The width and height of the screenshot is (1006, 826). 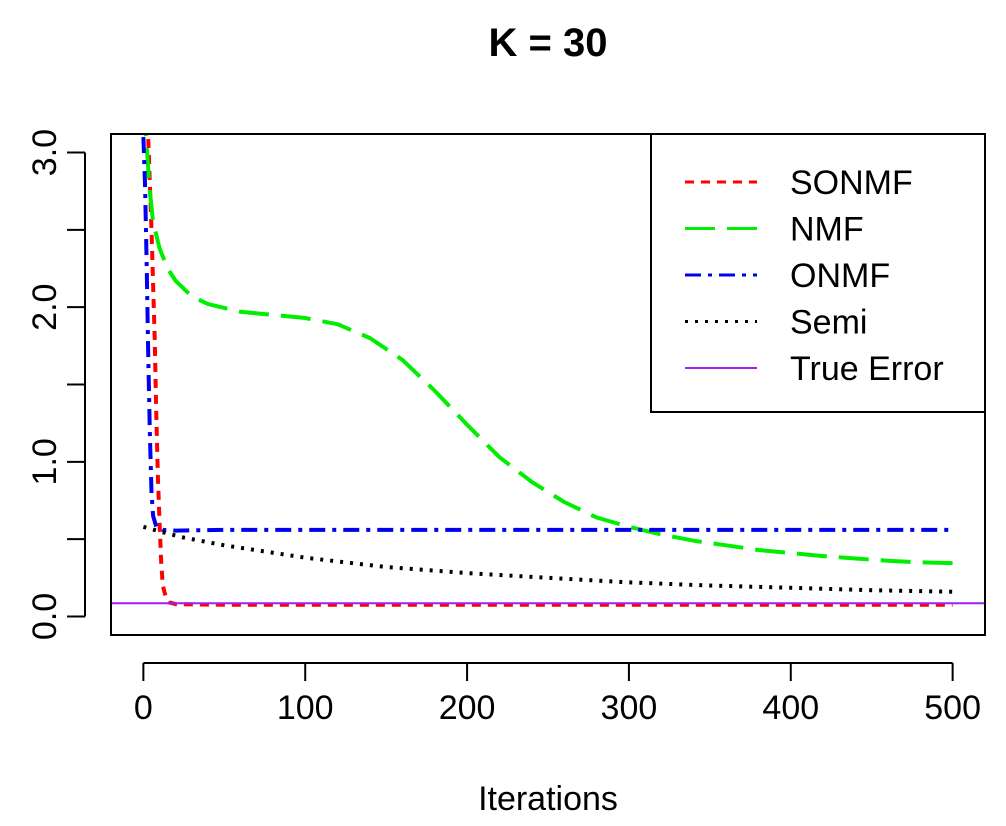 What do you see at coordinates (557, 694) in the screenshot?
I see `x-axis: 0 100 200 300 400 500` at bounding box center [557, 694].